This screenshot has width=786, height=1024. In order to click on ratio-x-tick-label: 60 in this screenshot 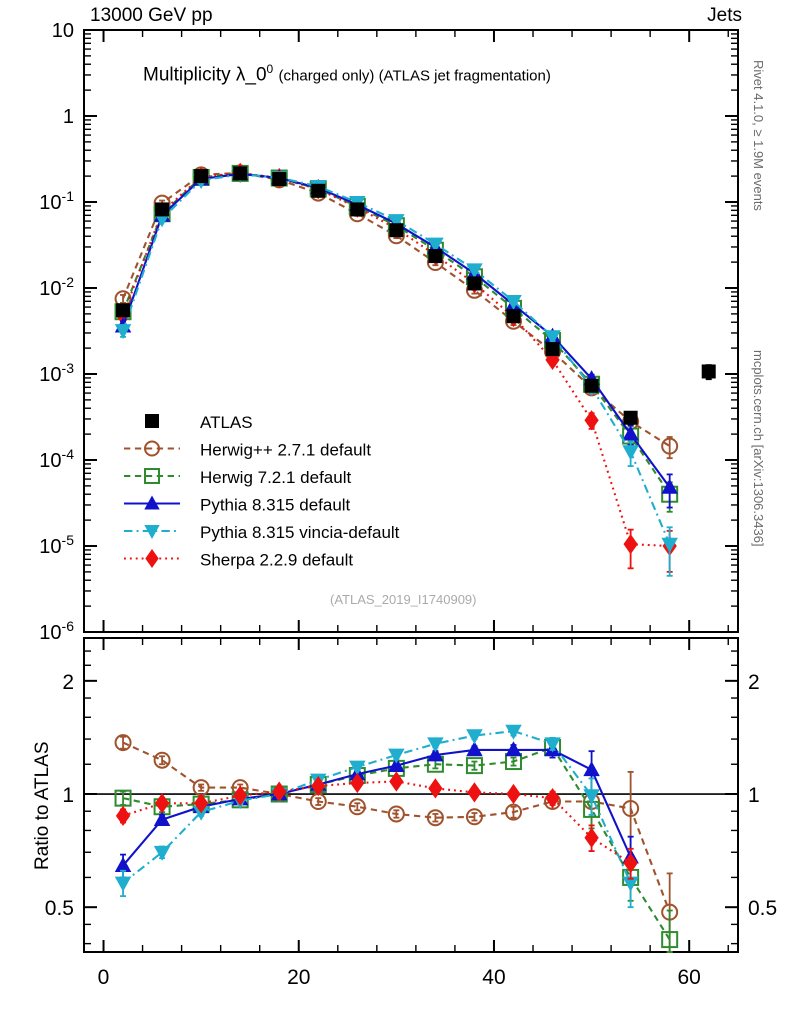, I will do `click(689, 977)`.